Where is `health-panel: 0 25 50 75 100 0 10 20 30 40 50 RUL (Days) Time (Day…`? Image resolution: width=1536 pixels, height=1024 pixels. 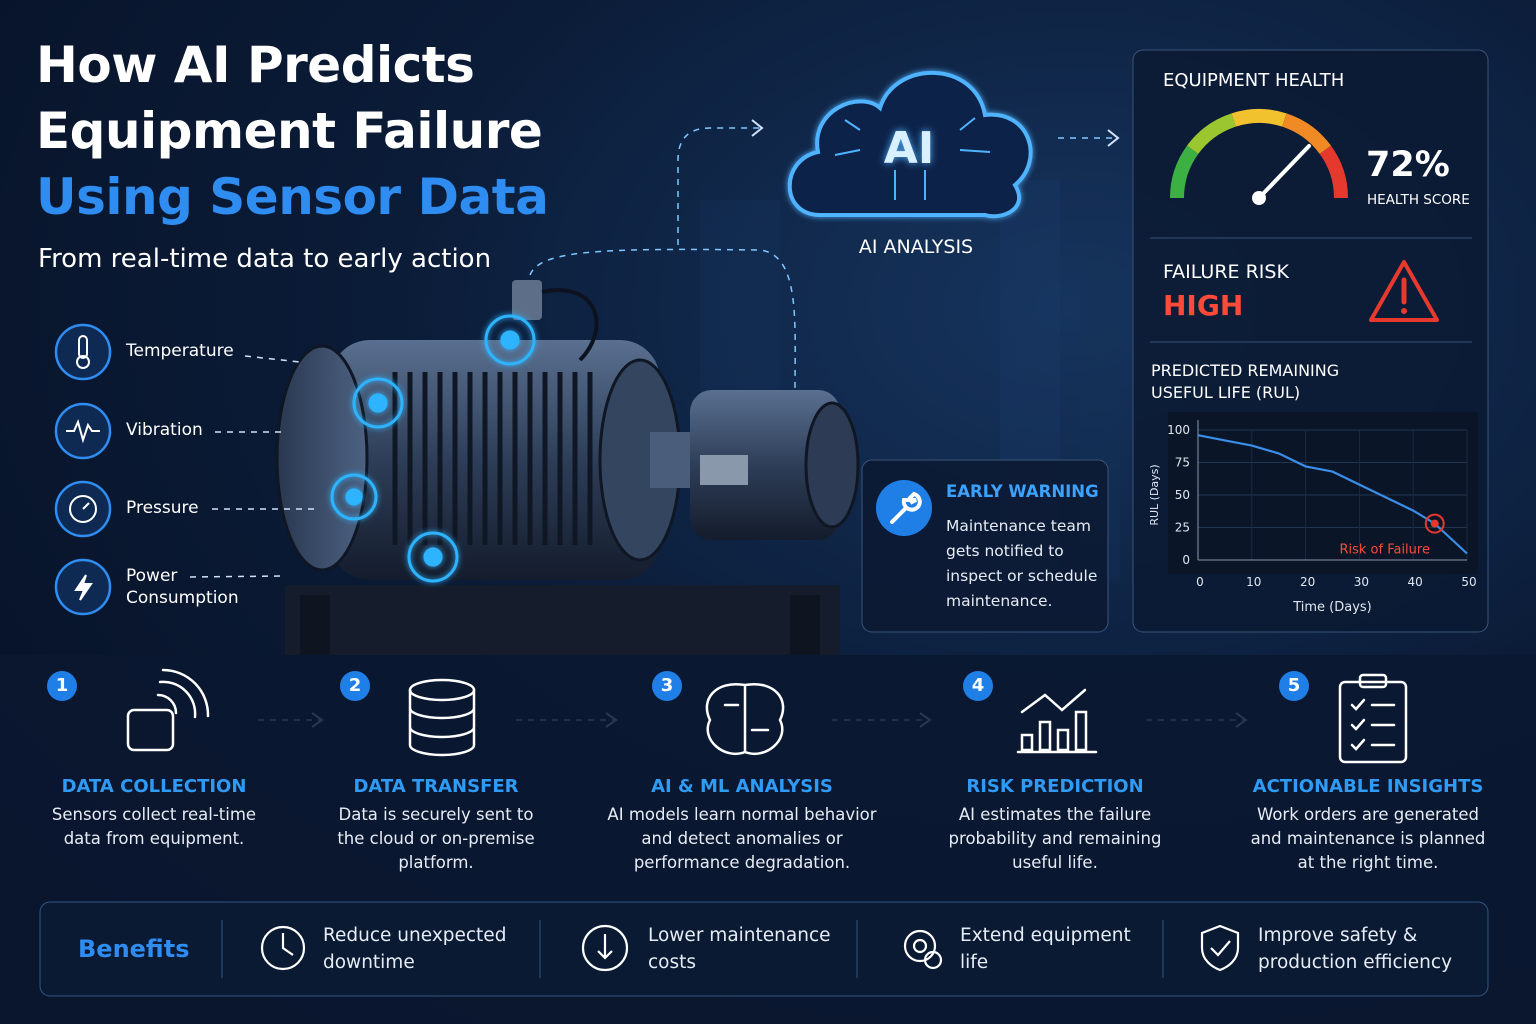 health-panel: 0 25 50 75 100 0 10 20 30 40 50 RUL (Days) Time (Day… is located at coordinates (1310, 341).